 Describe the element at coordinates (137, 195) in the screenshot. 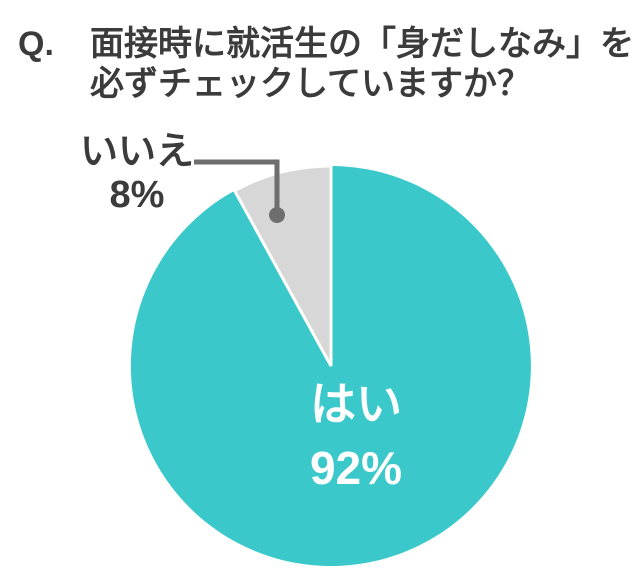

I see `slice-label-no-pct: 8%` at that location.